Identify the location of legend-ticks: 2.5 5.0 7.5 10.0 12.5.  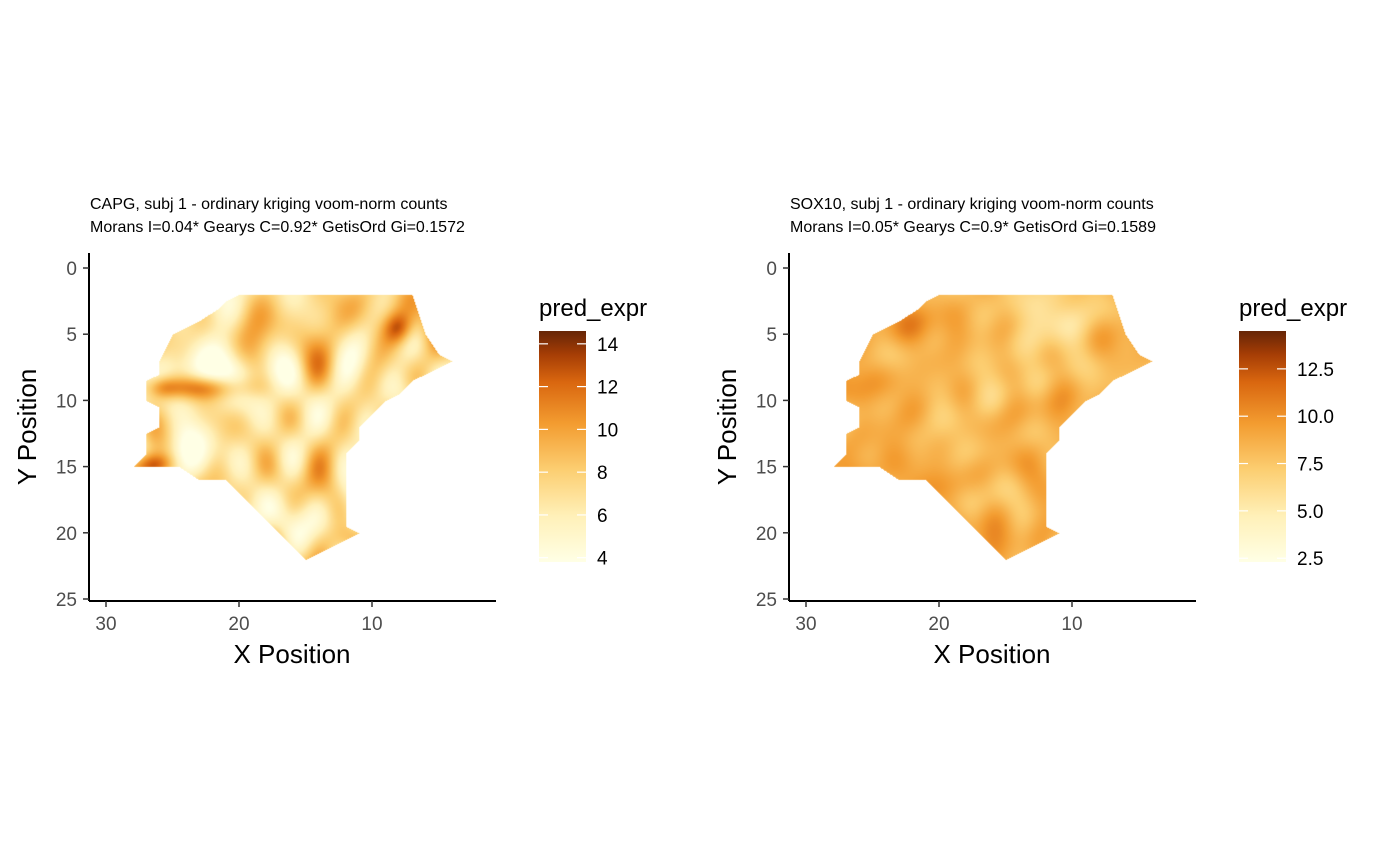
(1286, 465).